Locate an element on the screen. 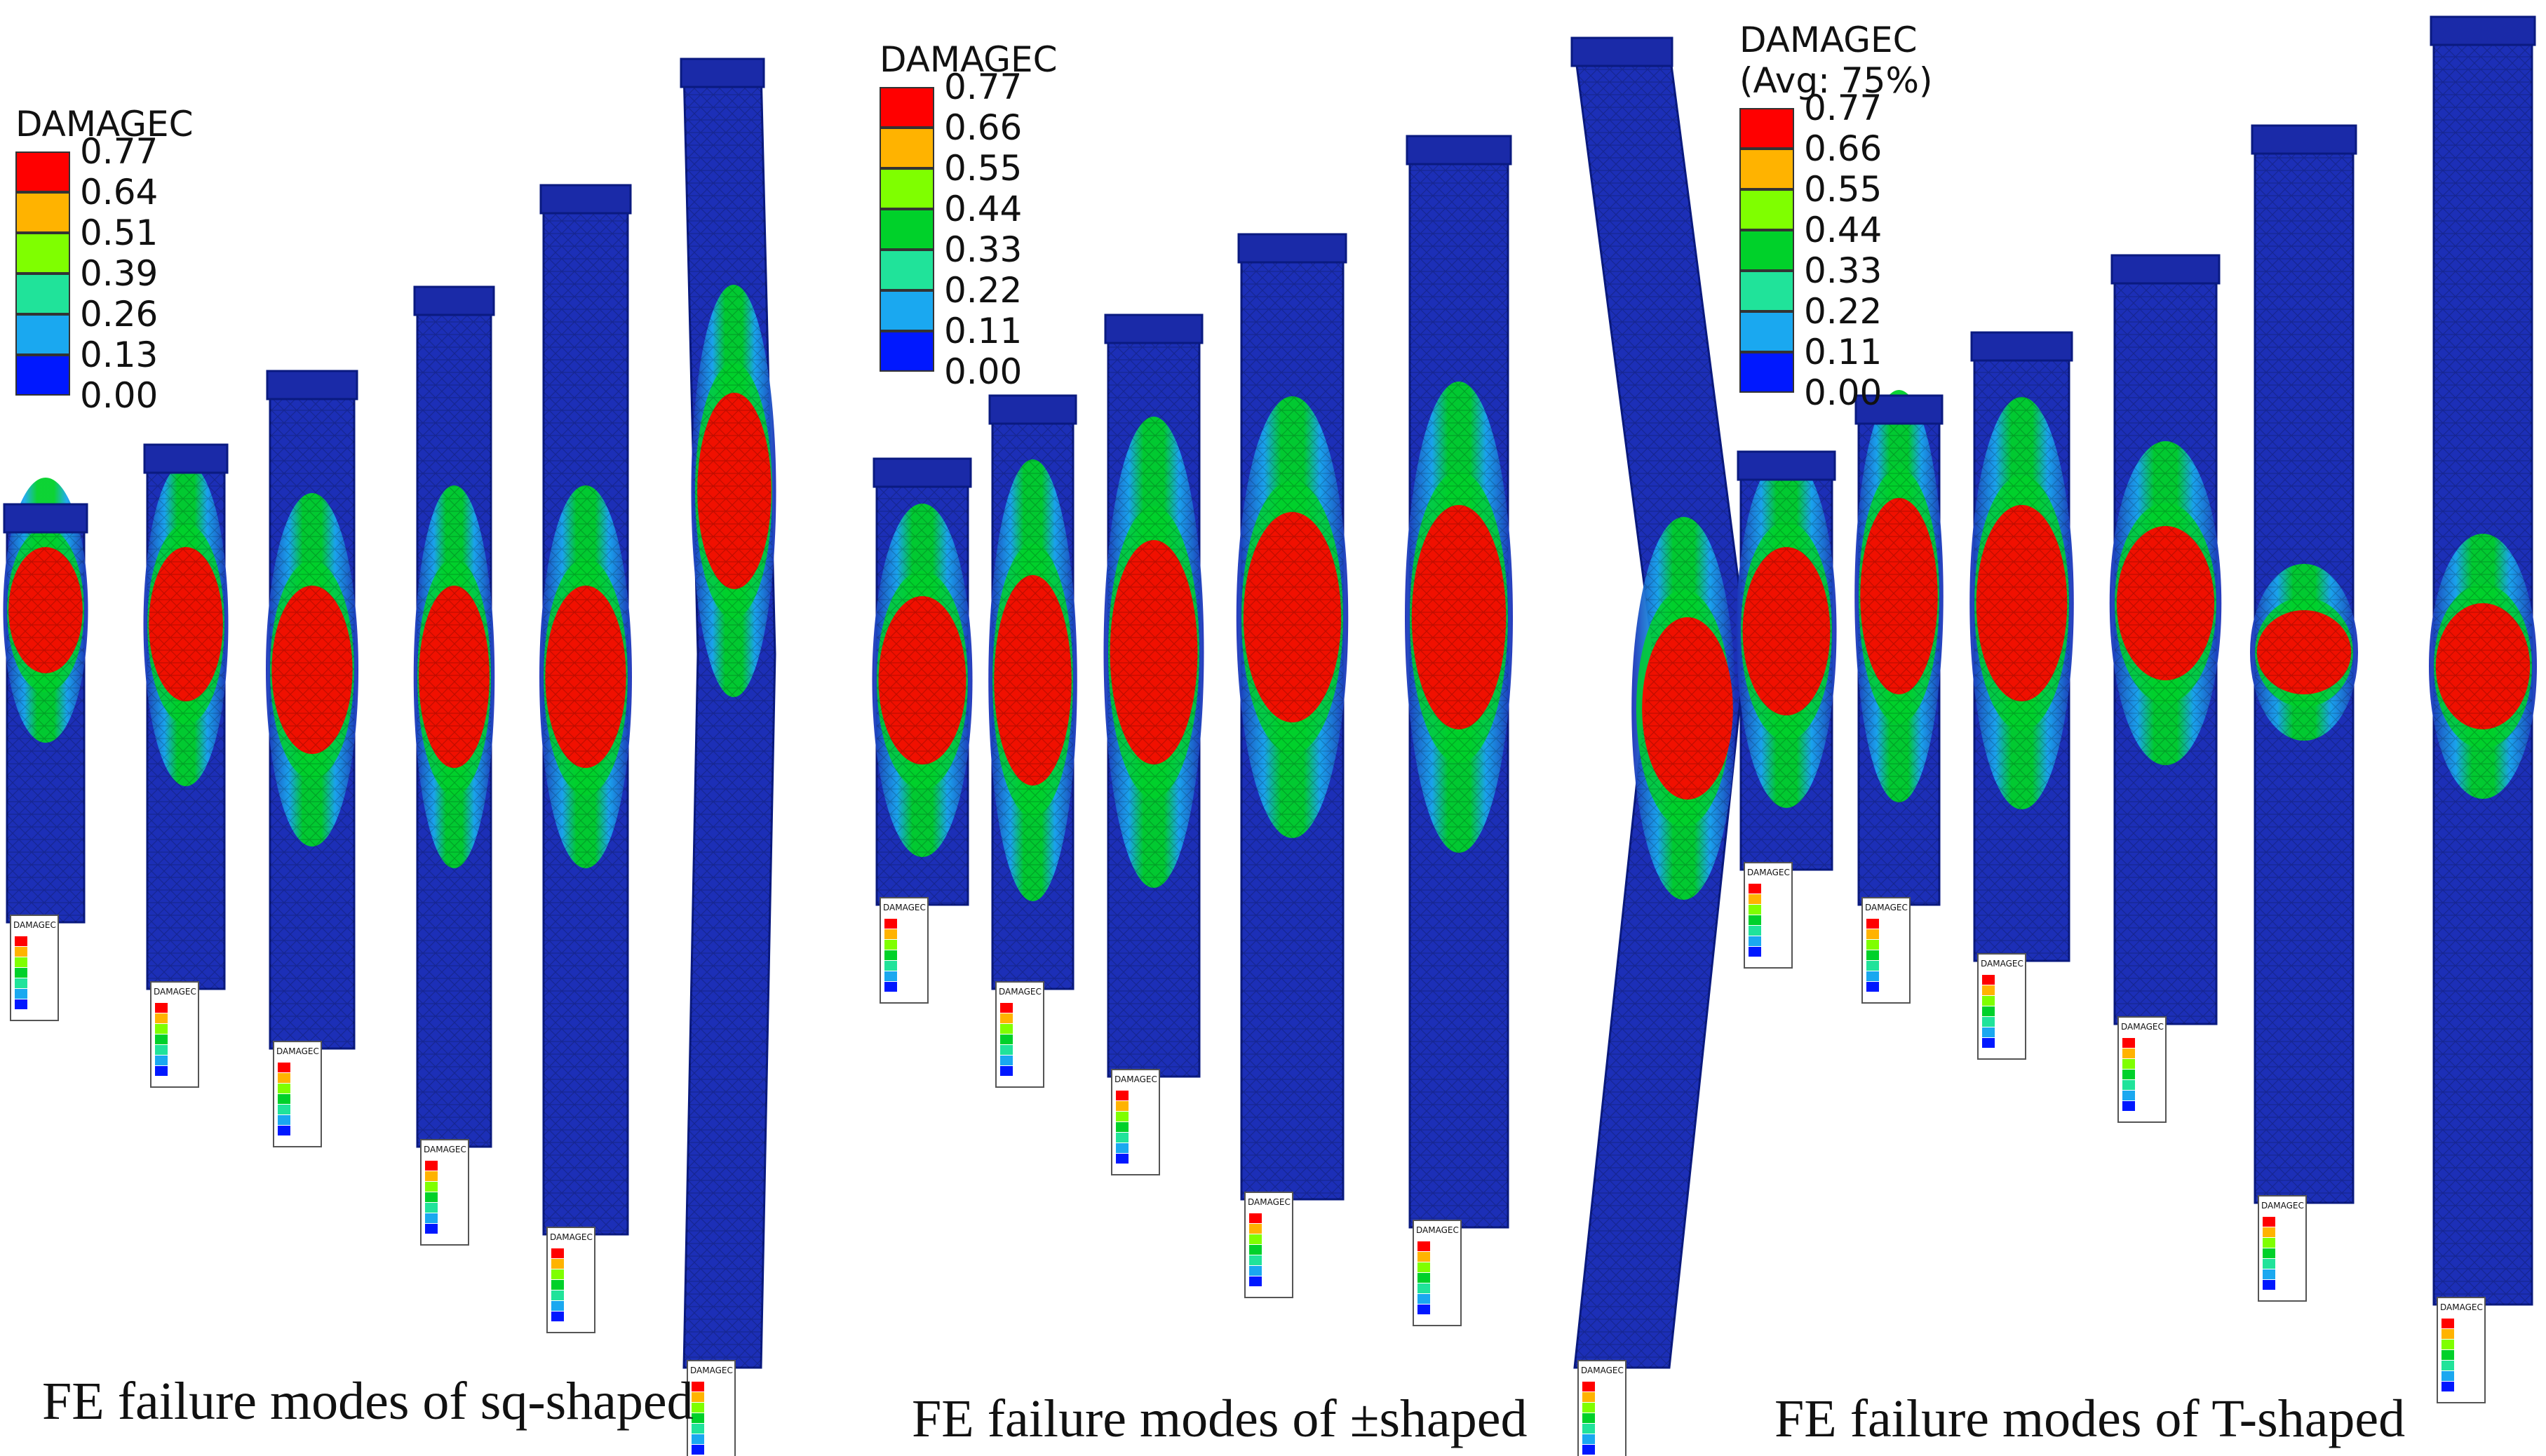  legend-tick-label: 0.77 is located at coordinates (1843, 108).